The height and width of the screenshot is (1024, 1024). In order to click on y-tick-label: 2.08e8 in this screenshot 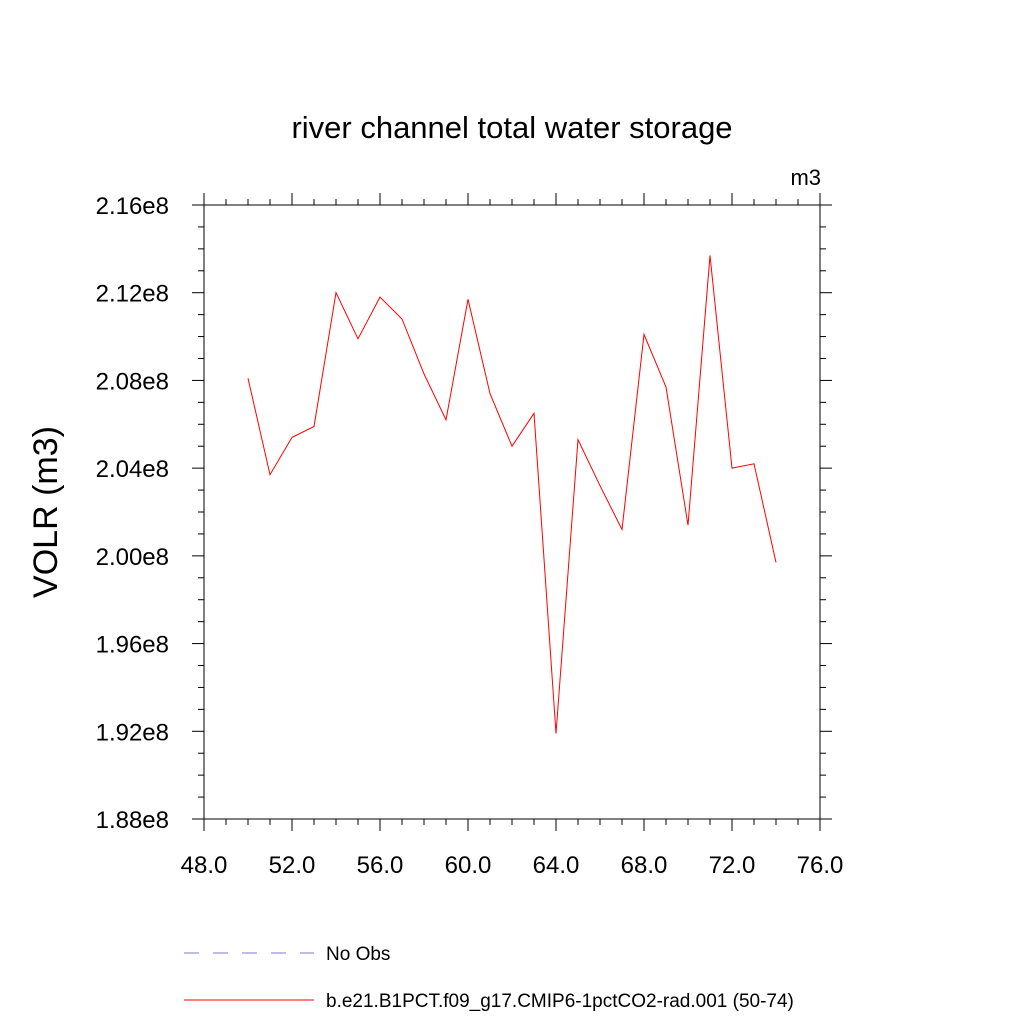, I will do `click(132, 381)`.